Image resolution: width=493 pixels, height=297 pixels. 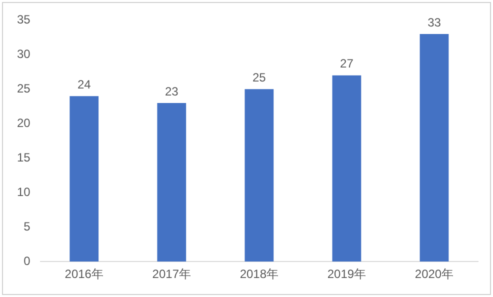 I want to click on y-tick-label: 0, so click(x=27, y=261).